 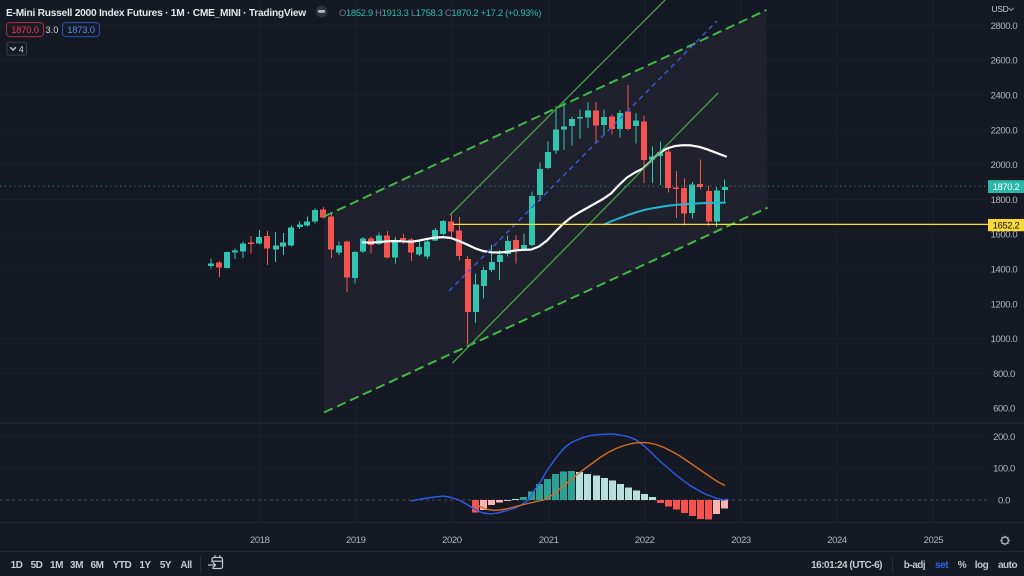 I want to click on svg-text: 2018, so click(x=260, y=540).